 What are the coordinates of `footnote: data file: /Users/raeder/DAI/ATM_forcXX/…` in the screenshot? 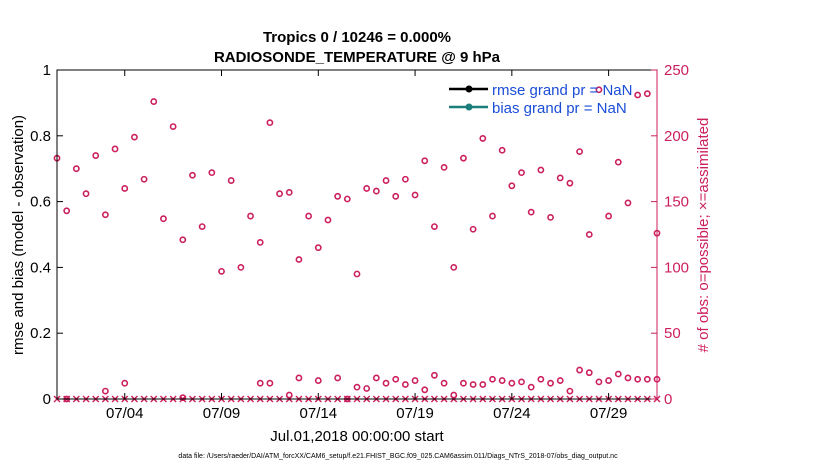 It's located at (398, 456).